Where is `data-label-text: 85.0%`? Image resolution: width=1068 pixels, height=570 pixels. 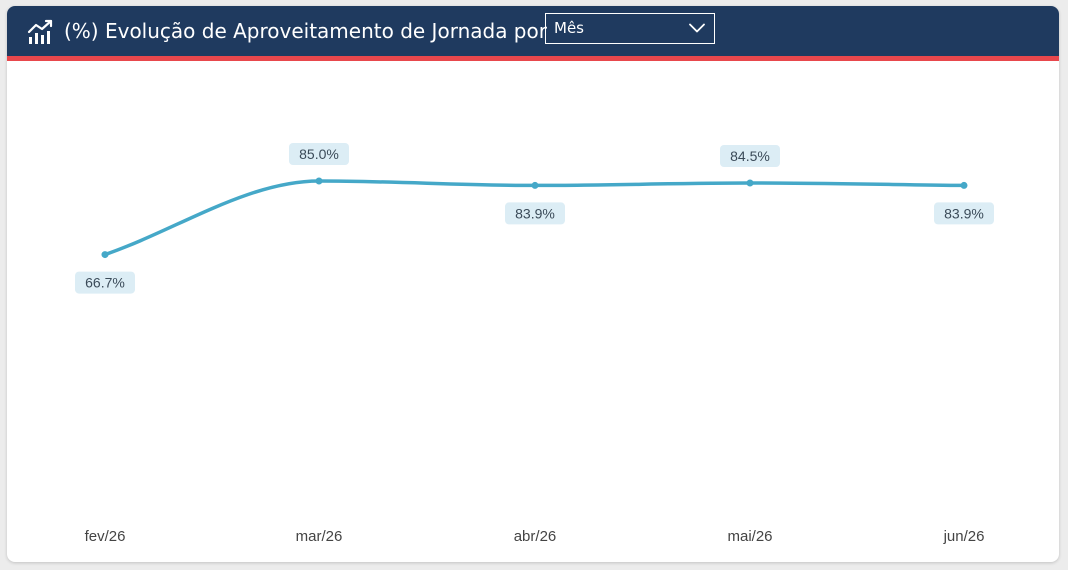 data-label-text: 85.0% is located at coordinates (319, 154).